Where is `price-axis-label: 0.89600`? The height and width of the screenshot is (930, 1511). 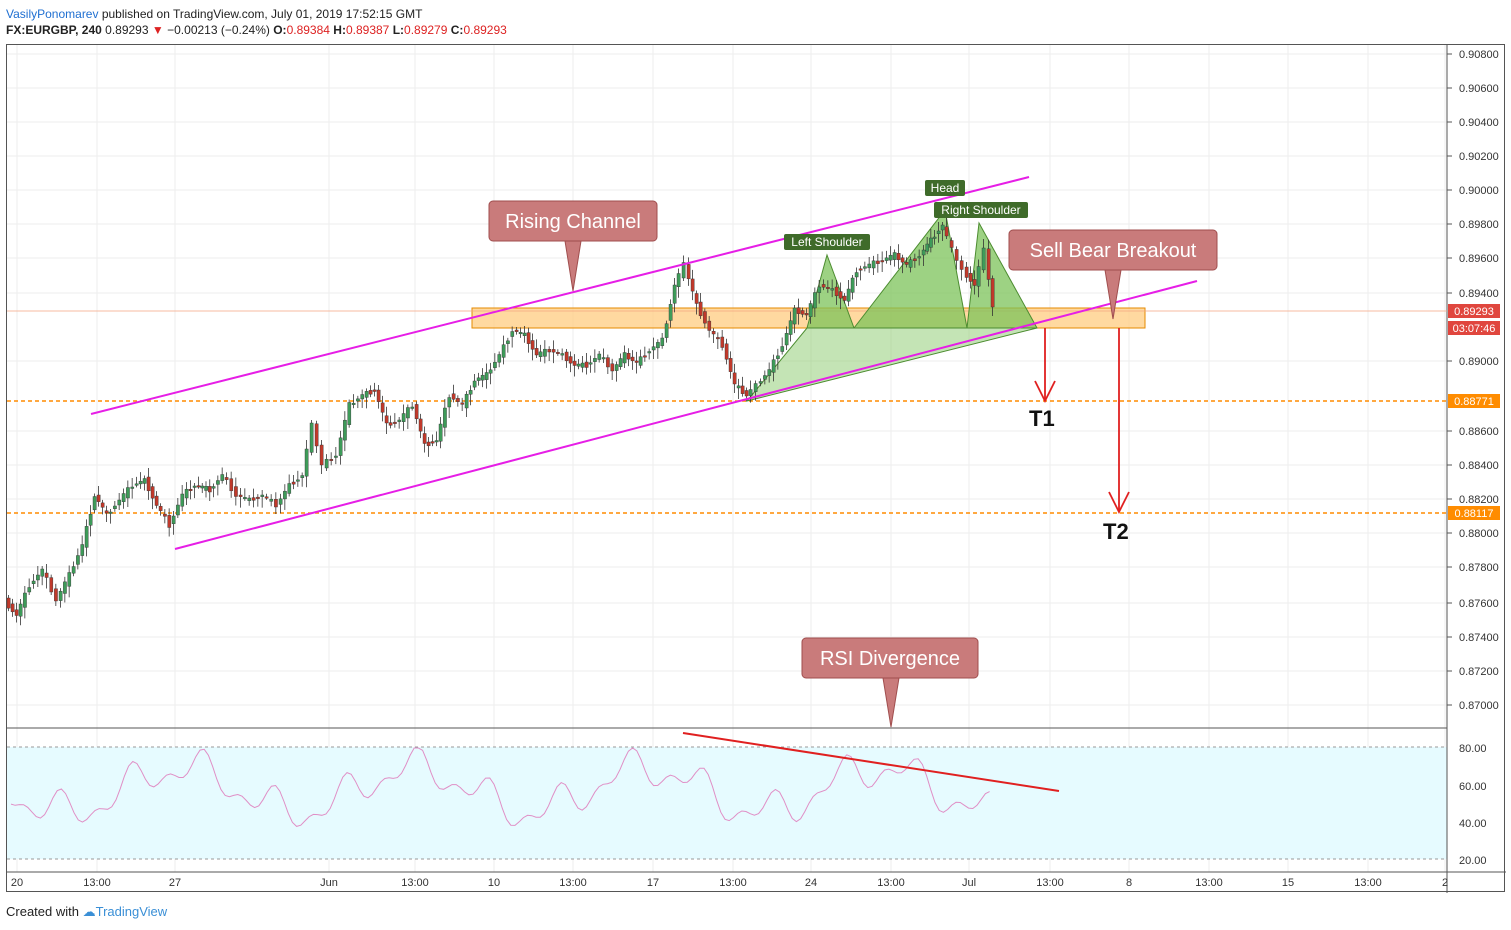 price-axis-label: 0.89600 is located at coordinates (1479, 259).